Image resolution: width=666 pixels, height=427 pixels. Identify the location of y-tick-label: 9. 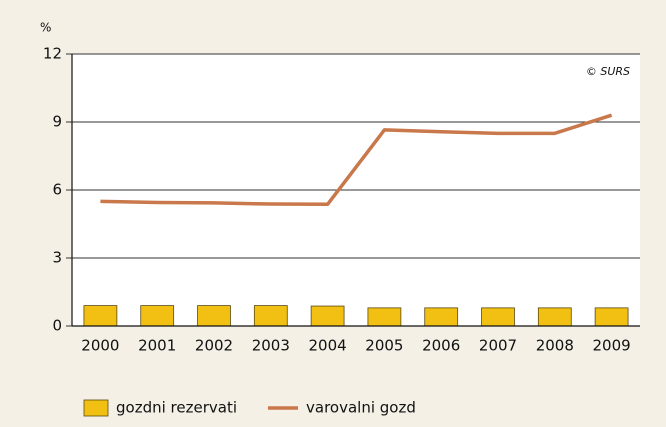
(57, 122).